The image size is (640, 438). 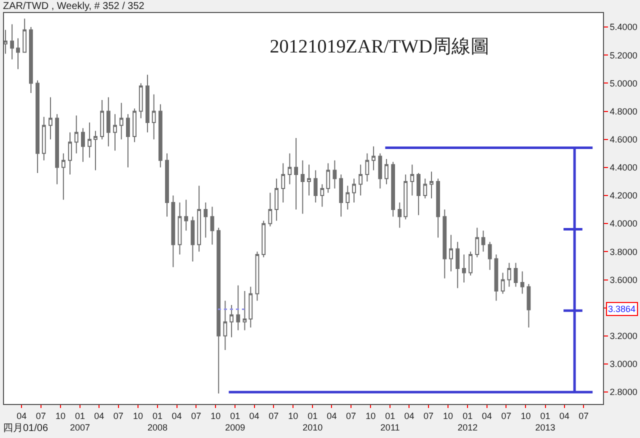 I want to click on y-tick-label: 4.6000, so click(x=624, y=139).